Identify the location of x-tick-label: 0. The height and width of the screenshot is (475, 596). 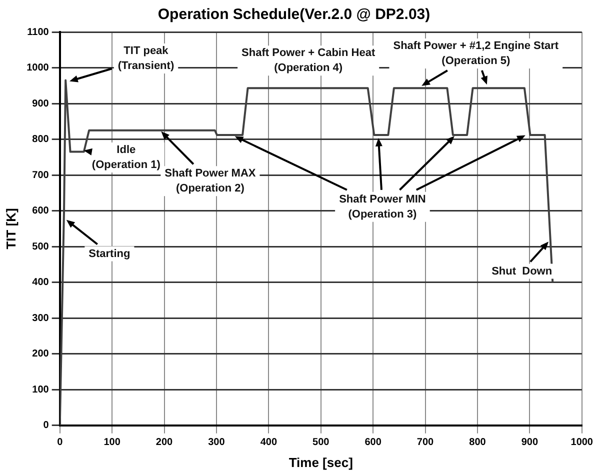
(60, 442).